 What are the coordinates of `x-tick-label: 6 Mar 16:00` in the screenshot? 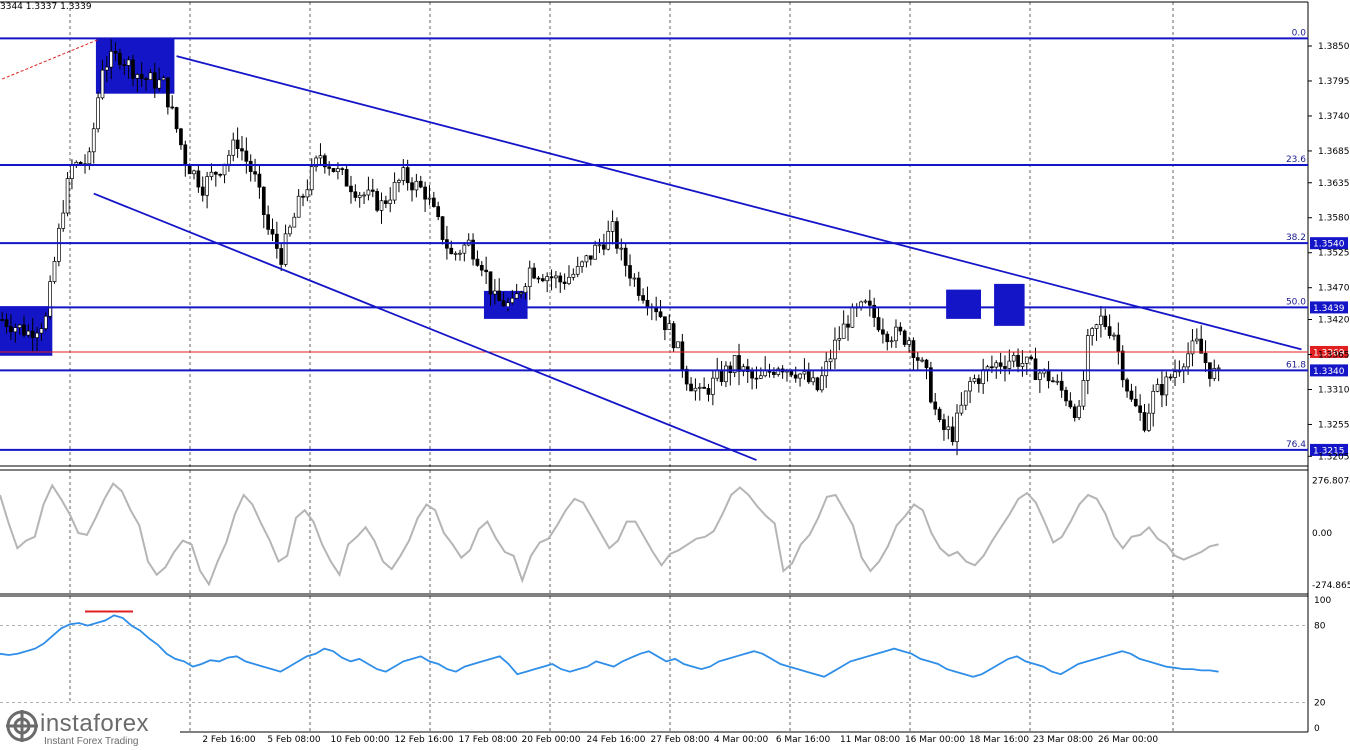 It's located at (803, 740).